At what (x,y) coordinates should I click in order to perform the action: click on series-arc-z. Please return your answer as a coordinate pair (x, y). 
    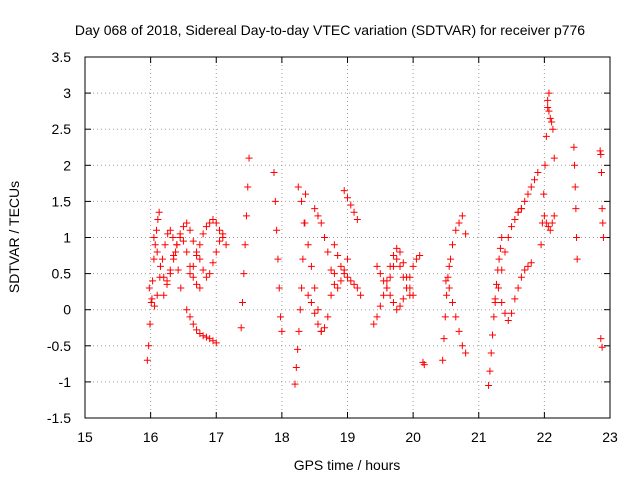
    Looking at the image, I should click on (528, 192).